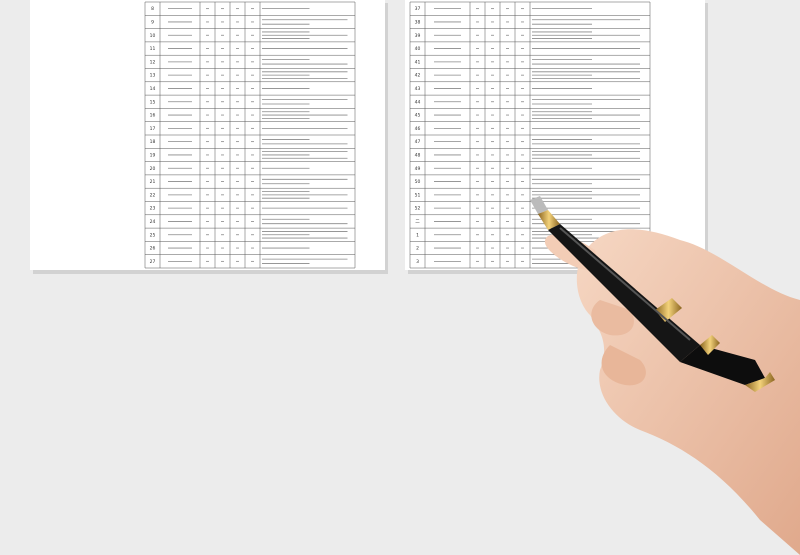 The width and height of the screenshot is (800, 555). Describe the element at coordinates (417, 235) in the screenshot. I see `row-number: 1` at that location.